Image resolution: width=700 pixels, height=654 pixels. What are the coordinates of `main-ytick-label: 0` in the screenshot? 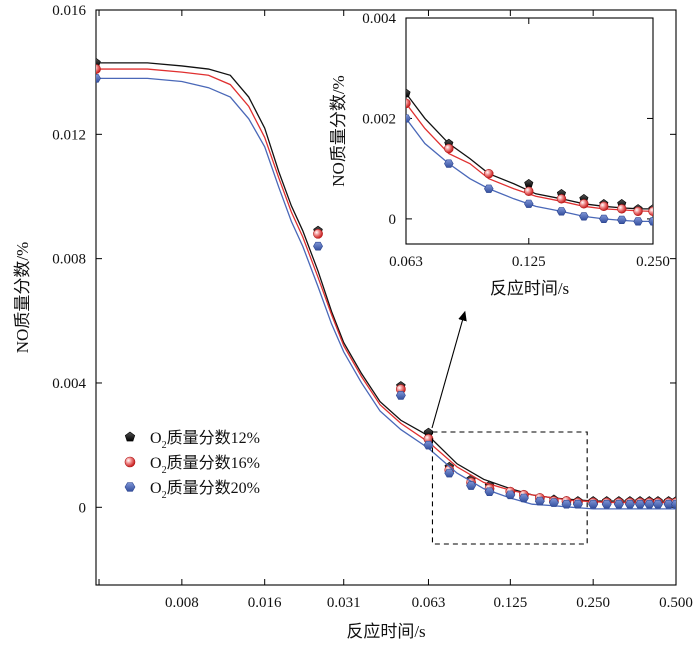 It's located at (83, 508).